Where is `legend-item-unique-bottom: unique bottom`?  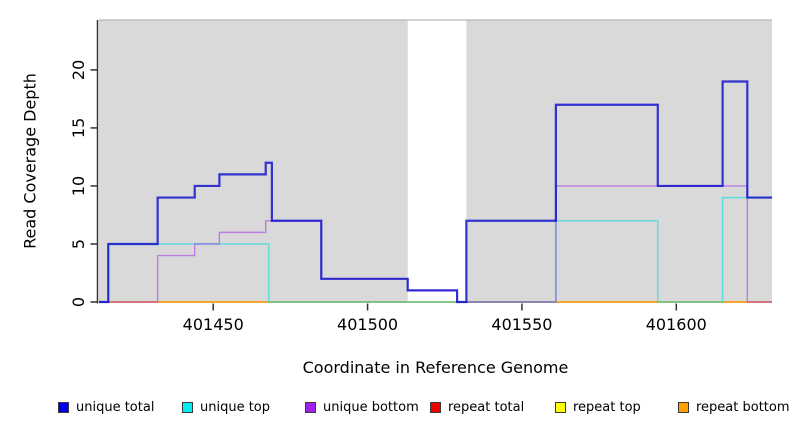 legend-item-unique-bottom: unique bottom is located at coordinates (362, 407).